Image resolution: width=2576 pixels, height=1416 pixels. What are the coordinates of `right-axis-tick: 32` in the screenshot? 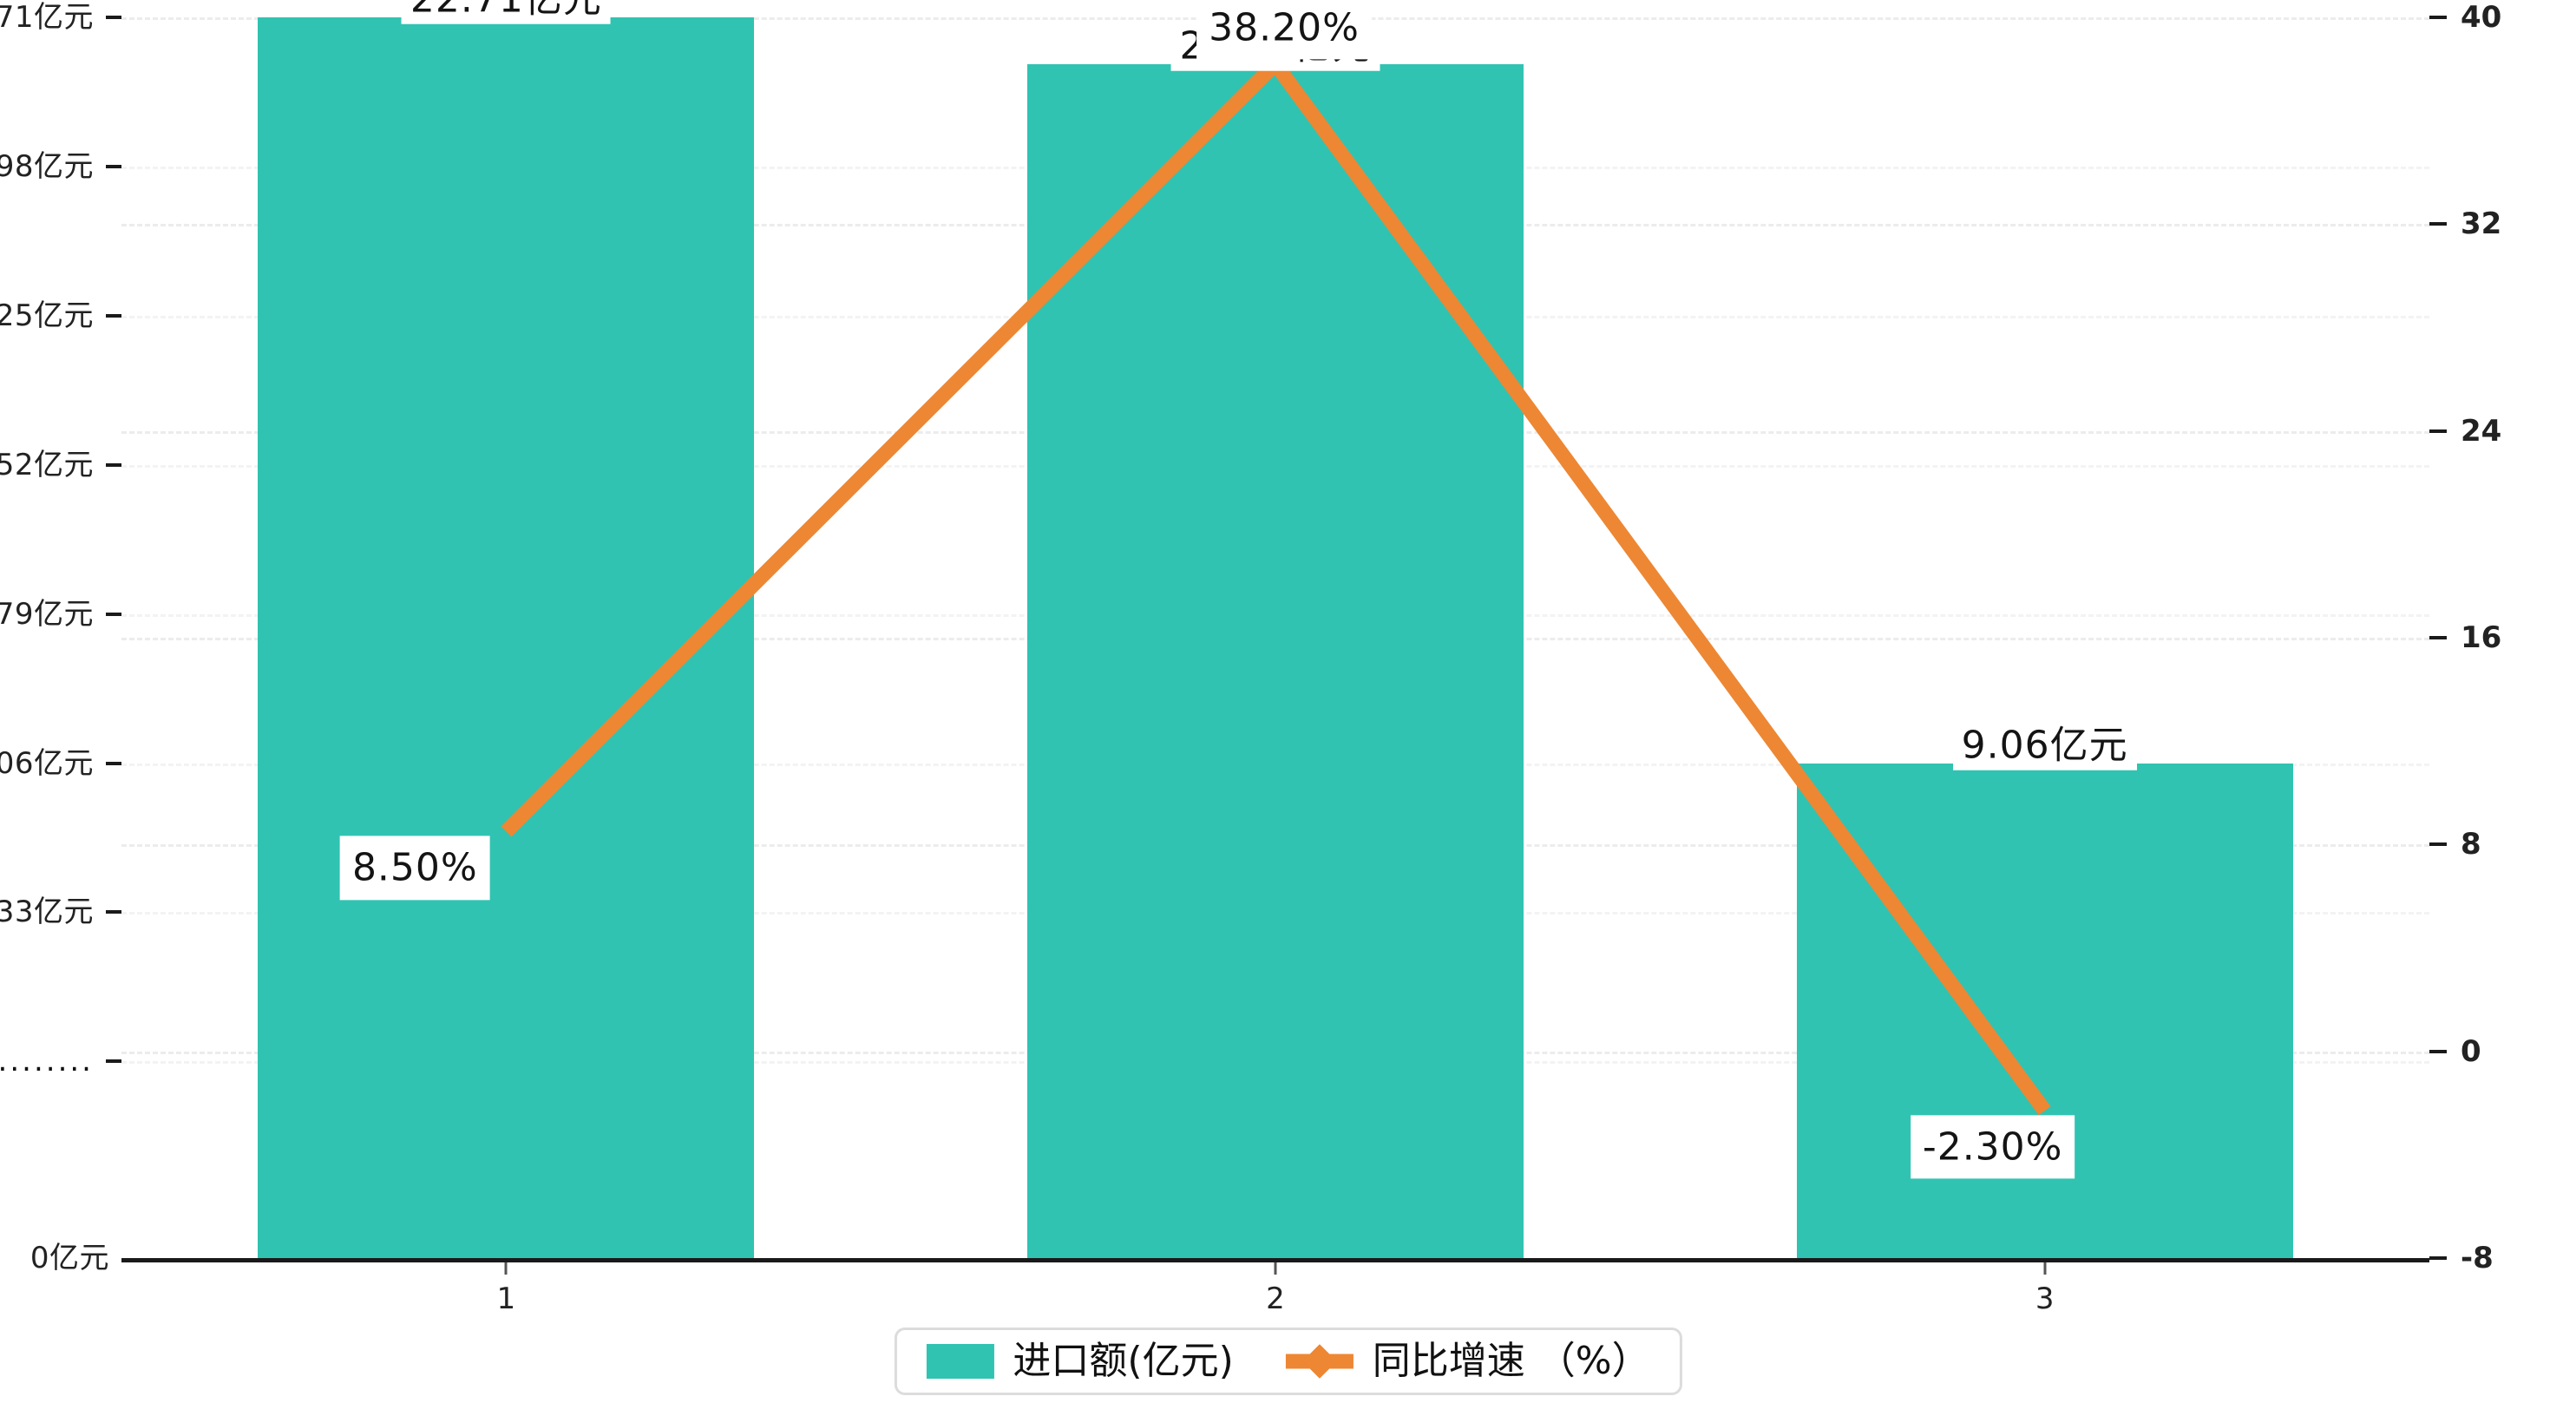 It's located at (2465, 224).